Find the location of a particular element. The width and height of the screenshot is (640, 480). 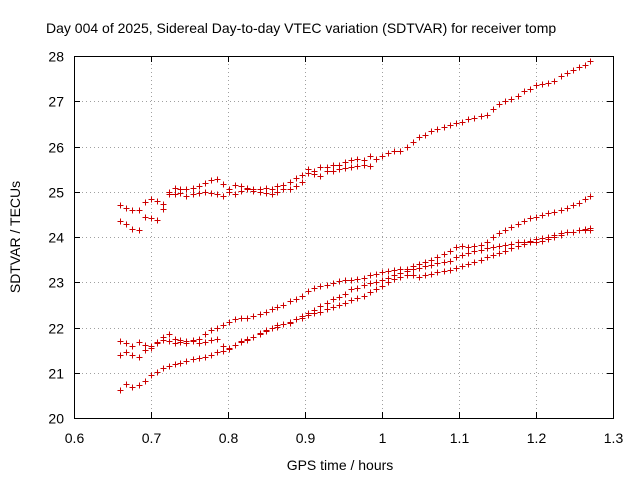

x-tick-label: 1.3 is located at coordinates (614, 438).